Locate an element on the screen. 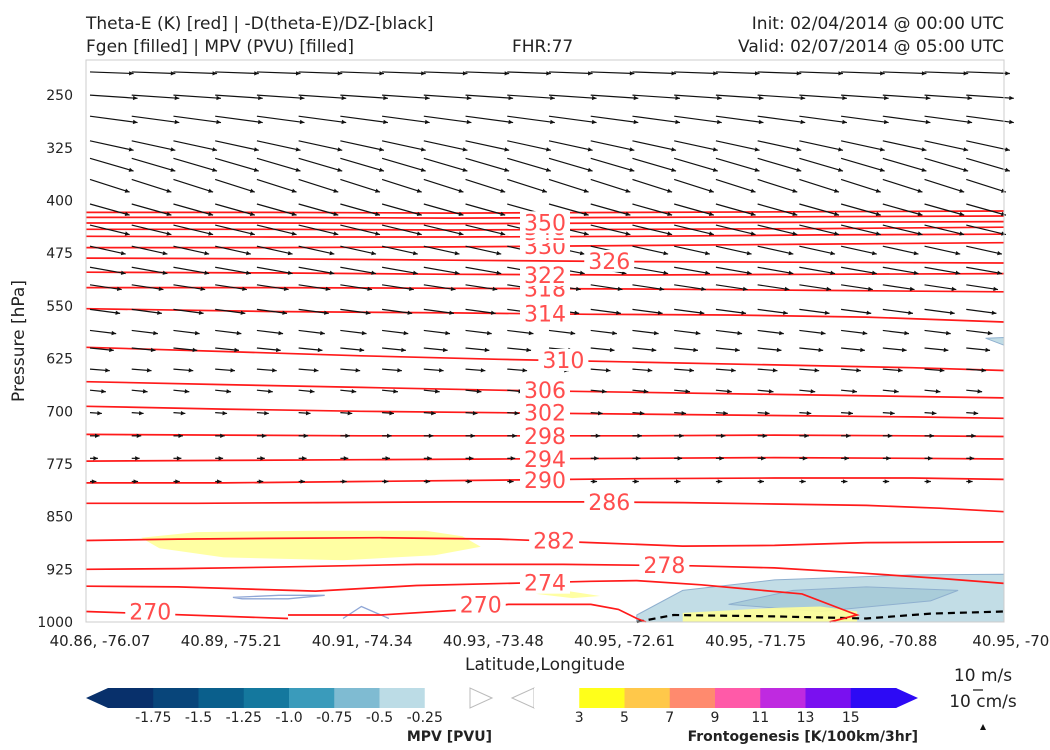 The width and height of the screenshot is (1050, 750). fgen-colorbar-tick: 13 is located at coordinates (806, 718).